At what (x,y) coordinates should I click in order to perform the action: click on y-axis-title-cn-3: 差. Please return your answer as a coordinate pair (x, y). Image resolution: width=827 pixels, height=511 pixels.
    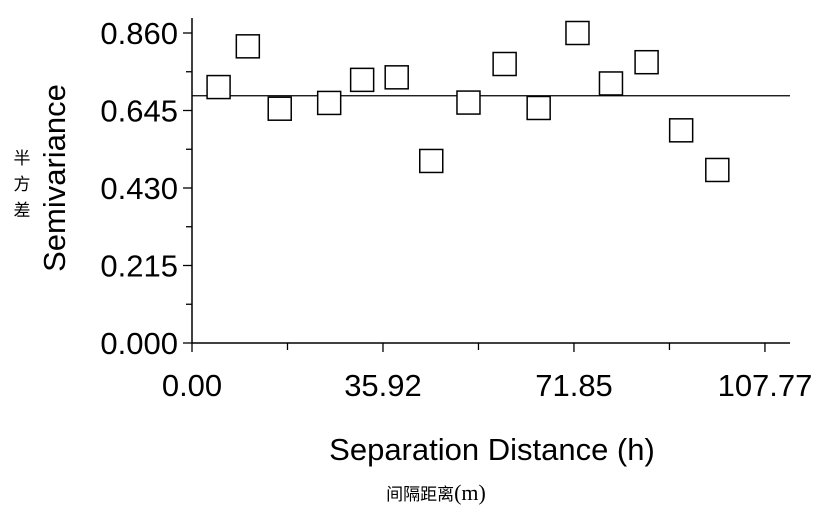
    Looking at the image, I should click on (22, 211).